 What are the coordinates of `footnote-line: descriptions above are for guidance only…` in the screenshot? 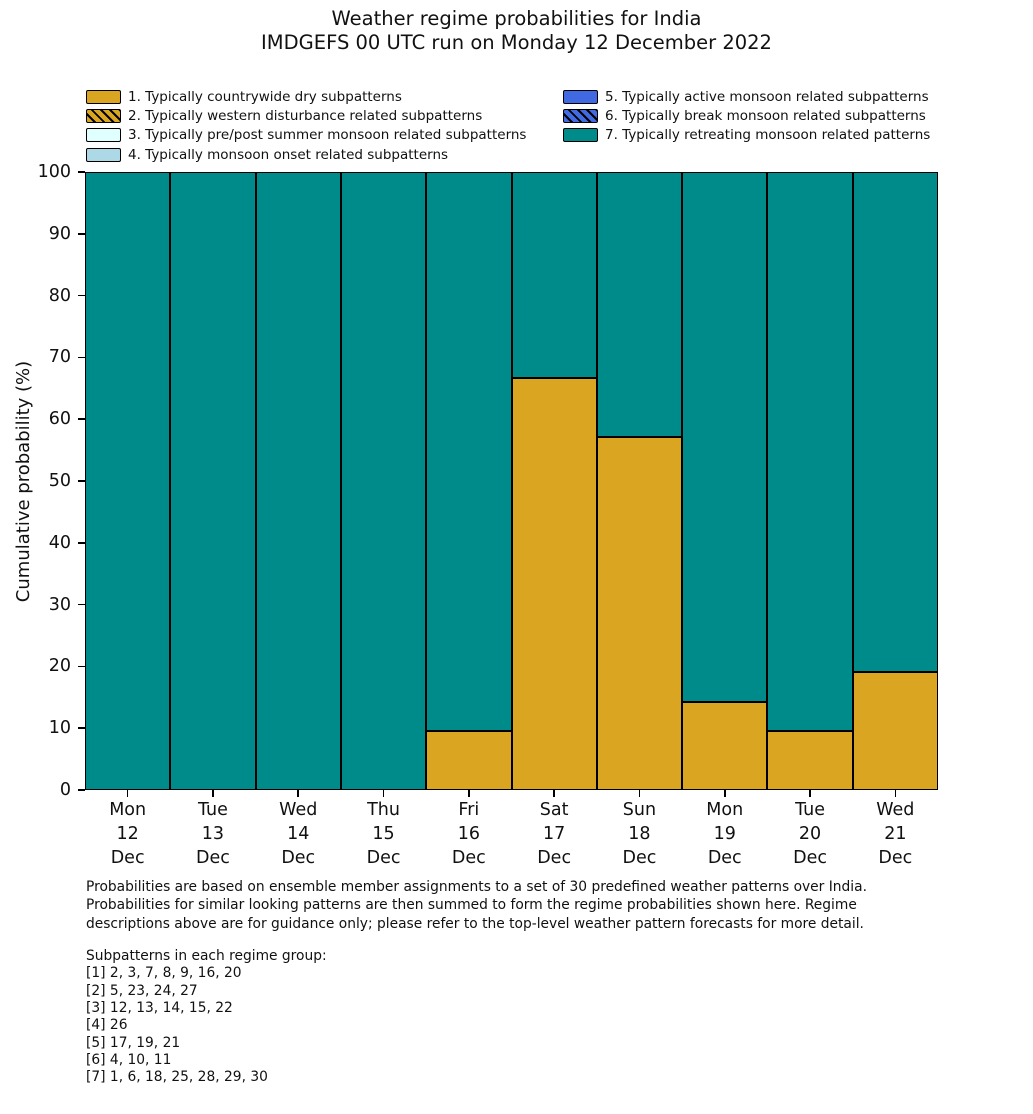 It's located at (475, 923).